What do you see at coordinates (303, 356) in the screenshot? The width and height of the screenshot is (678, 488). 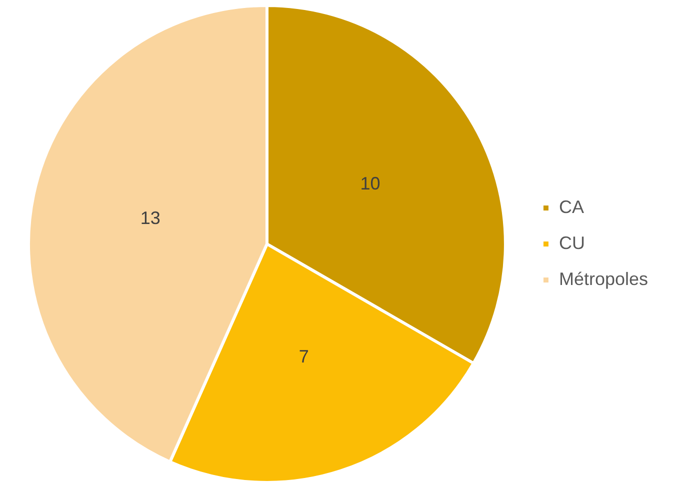 I see `data-label: 7` at bounding box center [303, 356].